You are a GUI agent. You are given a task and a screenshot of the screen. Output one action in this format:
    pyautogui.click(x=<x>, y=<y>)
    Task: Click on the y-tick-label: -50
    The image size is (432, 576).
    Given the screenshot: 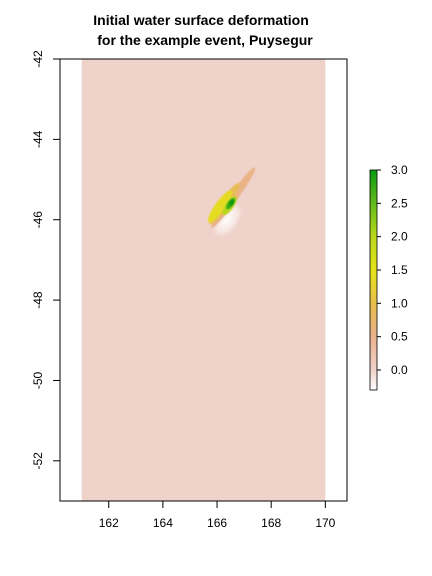 What is the action you would take?
    pyautogui.click(x=38, y=380)
    